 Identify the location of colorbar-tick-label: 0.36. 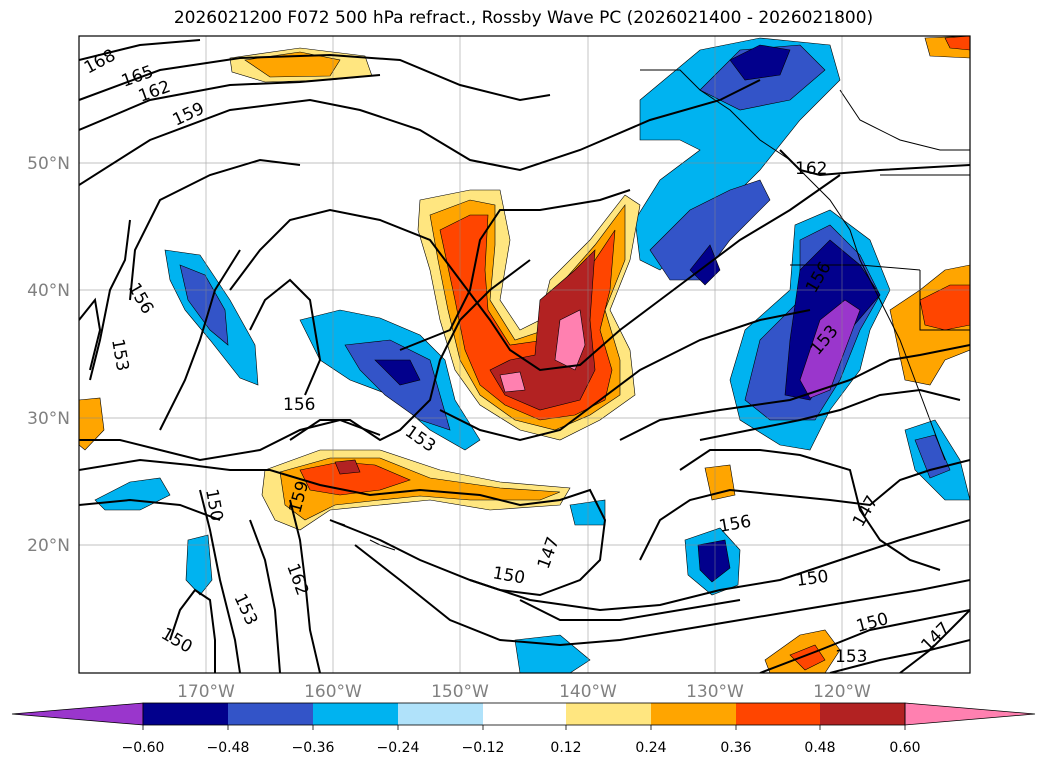
(735, 748).